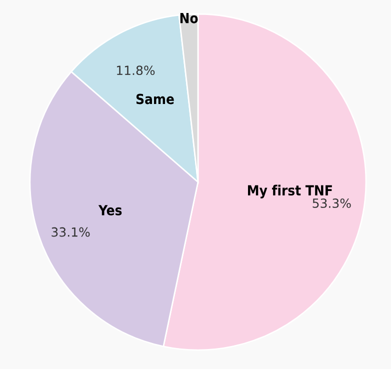  Describe the element at coordinates (110, 210) in the screenshot. I see `slice-label: Yes` at that location.